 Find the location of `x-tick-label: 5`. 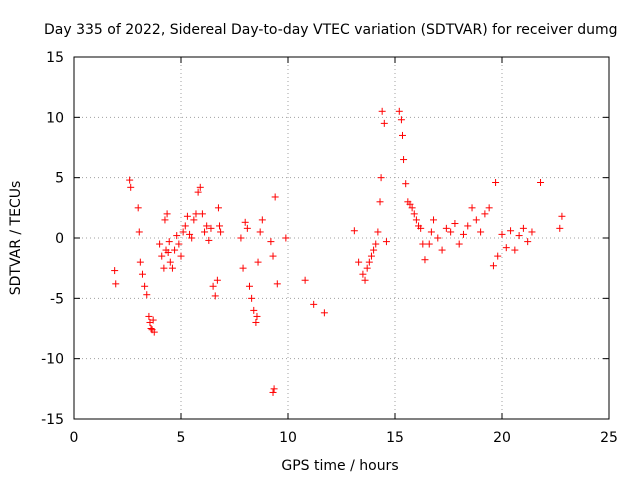

x-tick-label: 5 is located at coordinates (181, 438).